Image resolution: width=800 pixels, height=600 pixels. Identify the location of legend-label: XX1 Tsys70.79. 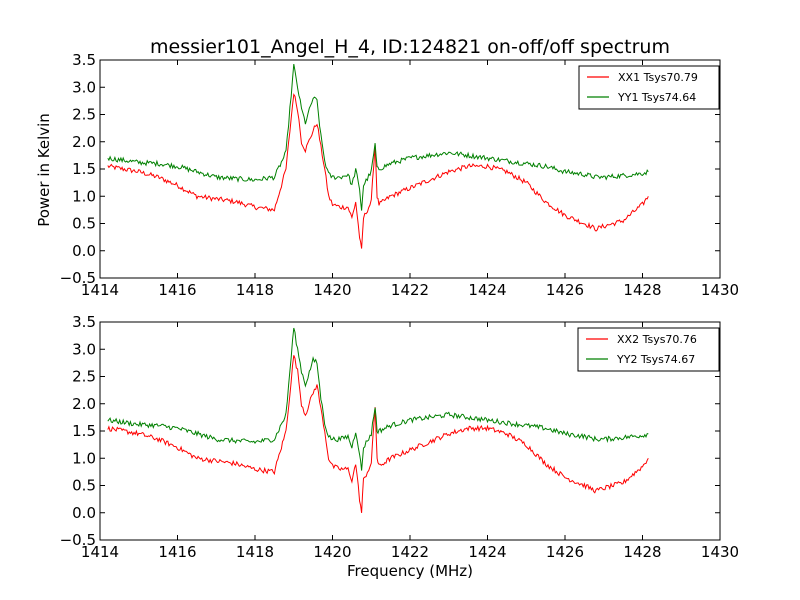
(658, 77).